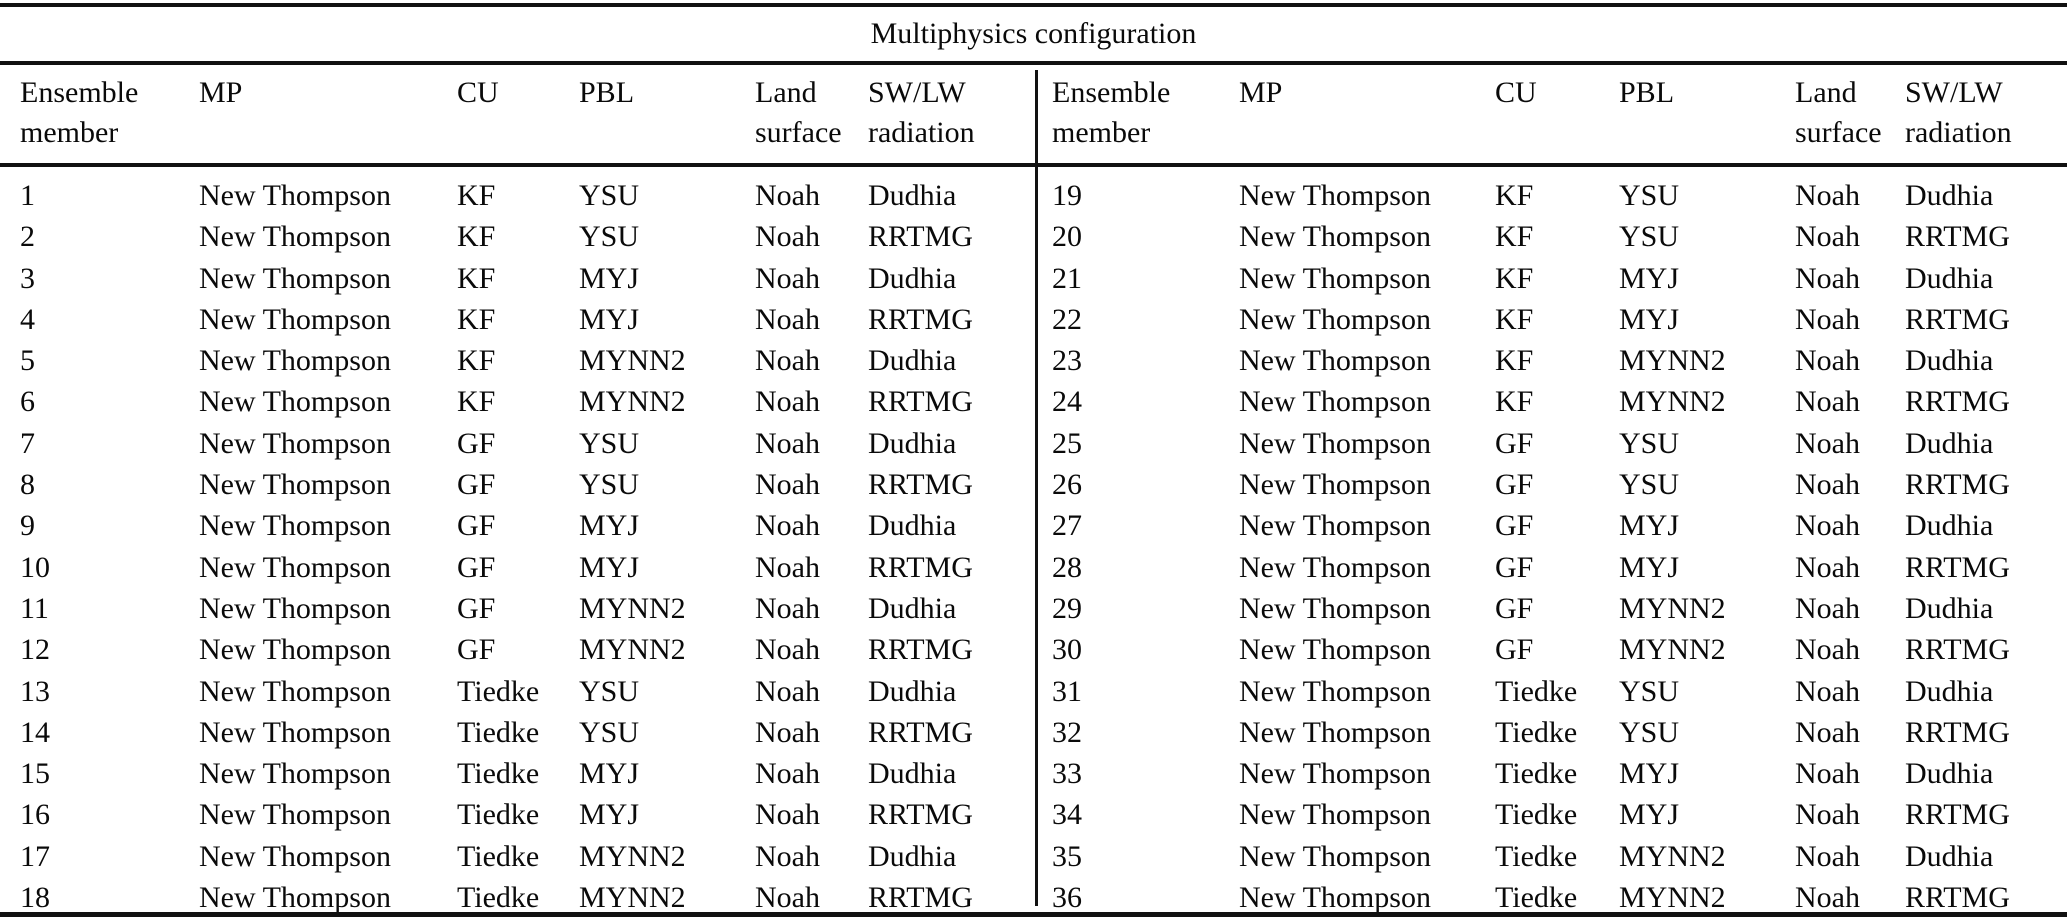 Image resolution: width=2067 pixels, height=923 pixels. Describe the element at coordinates (1838, 132) in the screenshot. I see `column-header-line2: surface` at that location.